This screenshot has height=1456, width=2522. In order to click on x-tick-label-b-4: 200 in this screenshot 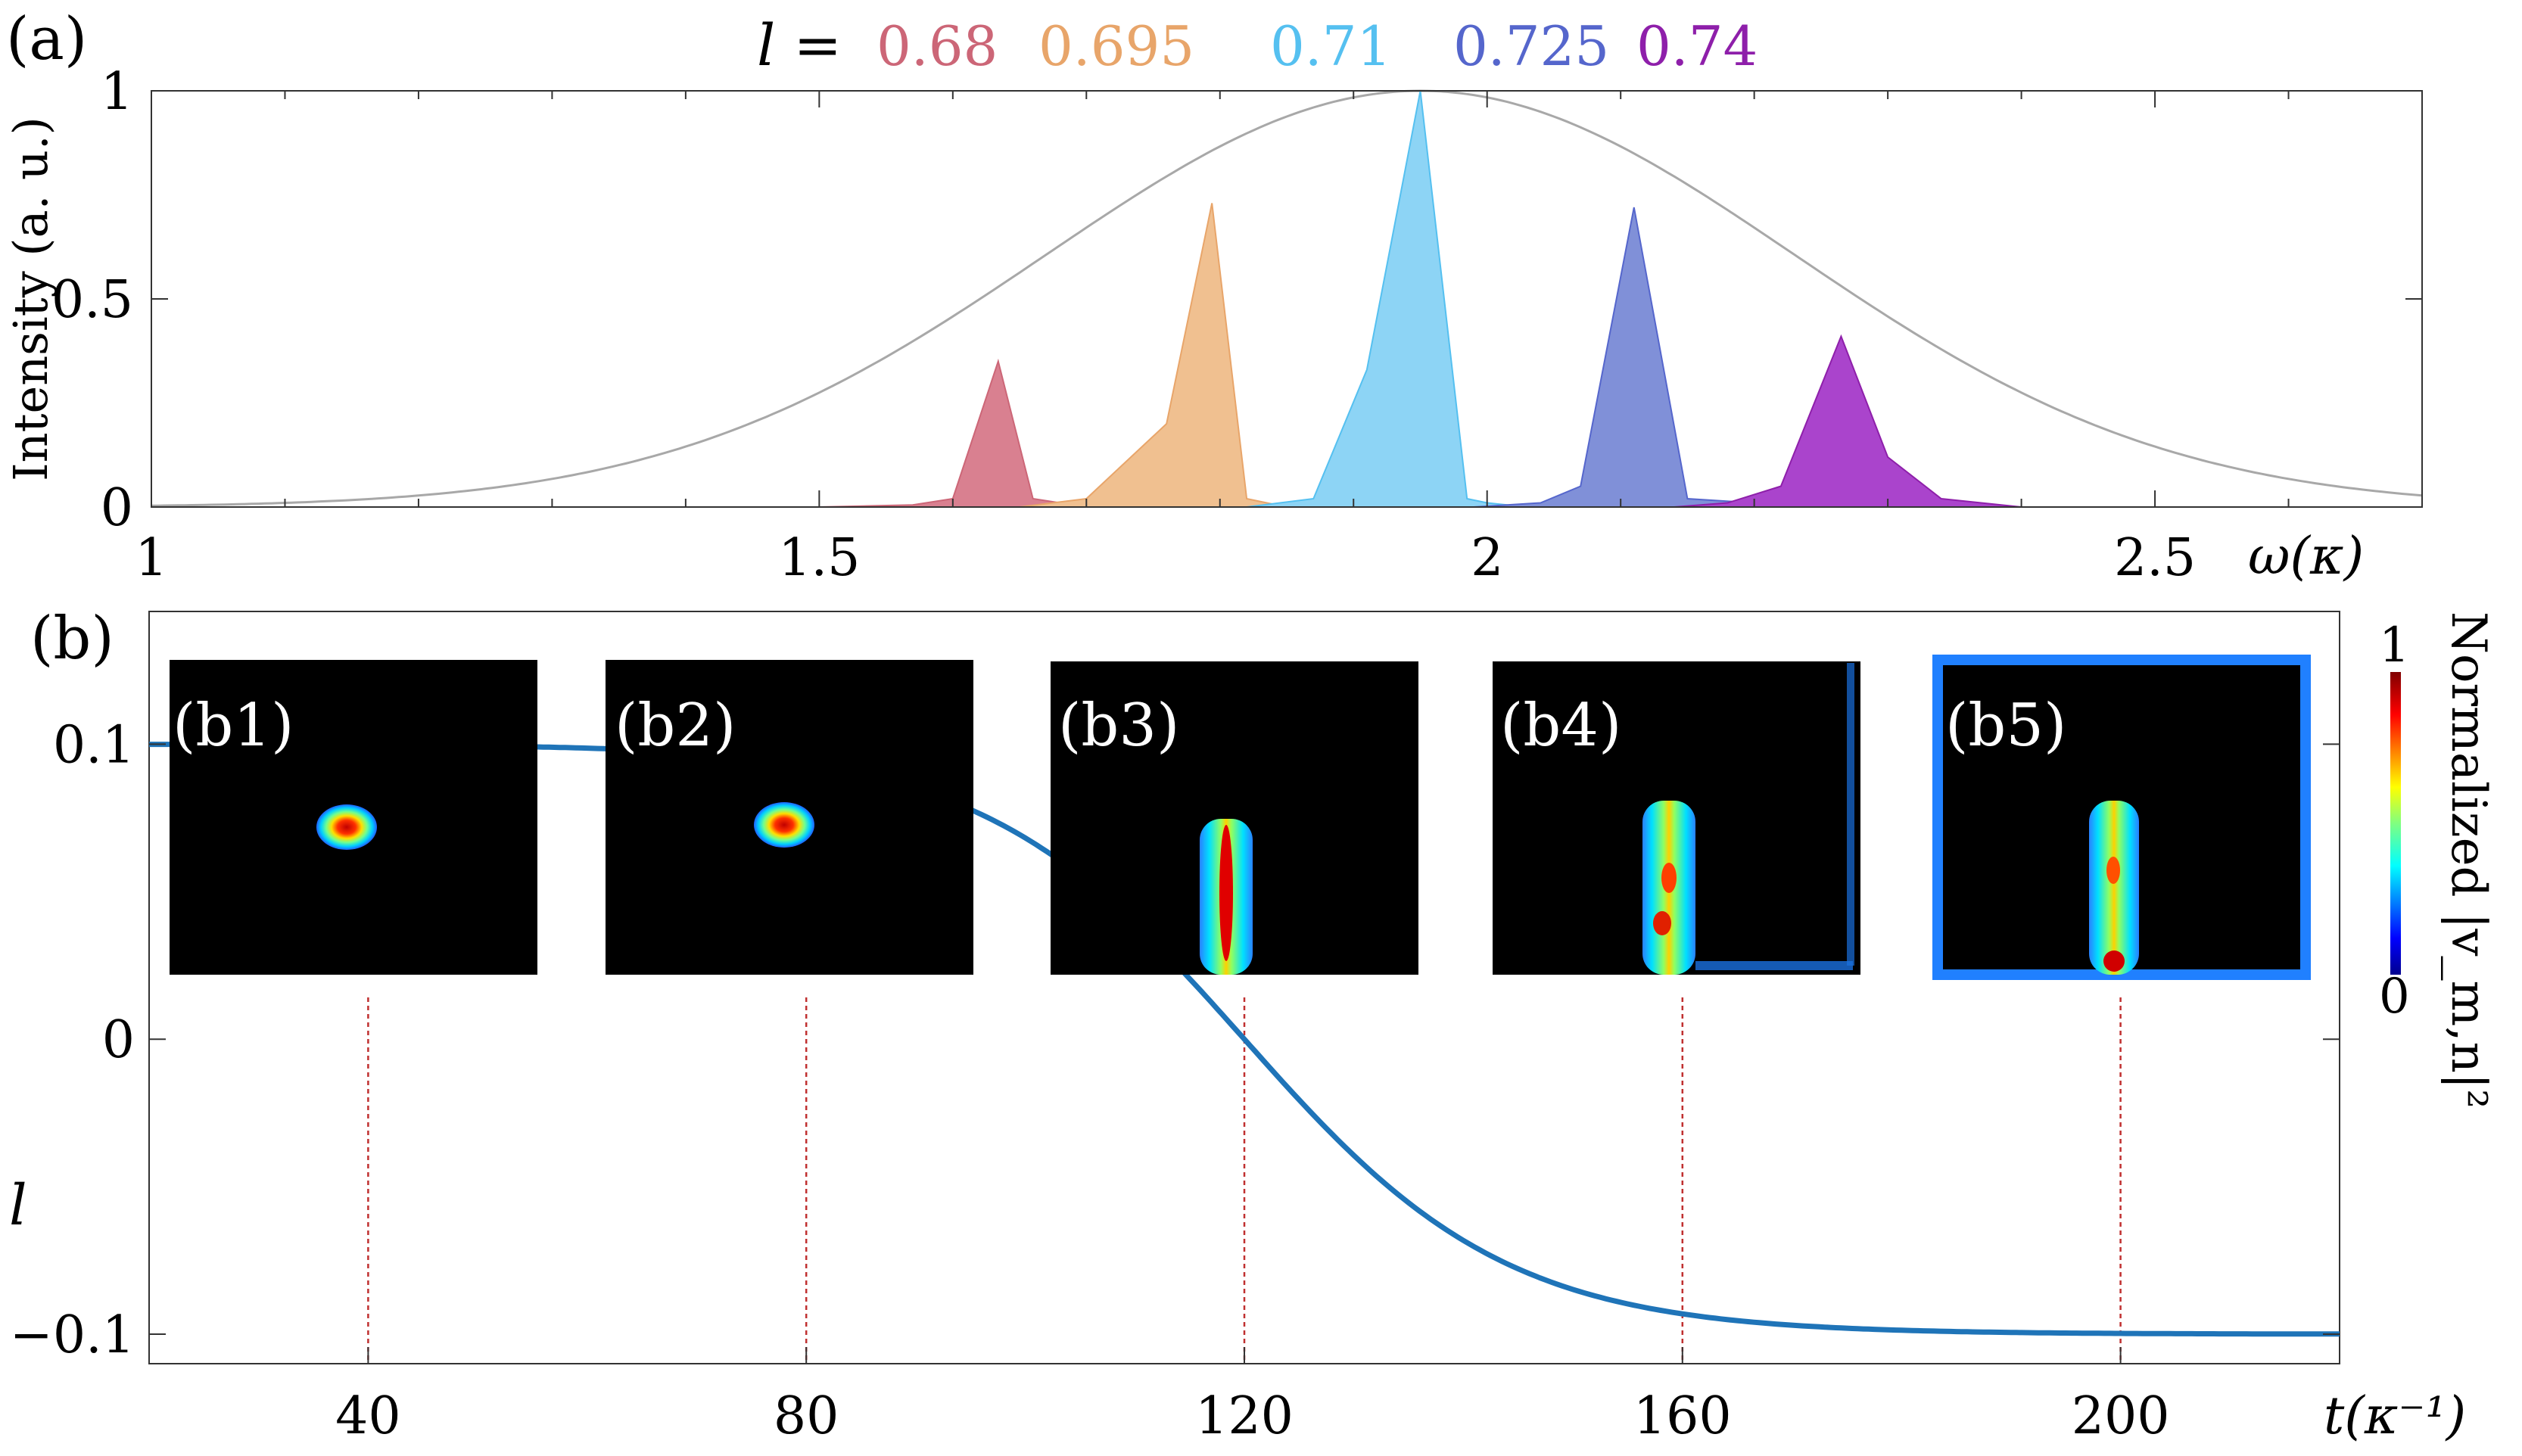, I will do `click(2121, 1416)`.